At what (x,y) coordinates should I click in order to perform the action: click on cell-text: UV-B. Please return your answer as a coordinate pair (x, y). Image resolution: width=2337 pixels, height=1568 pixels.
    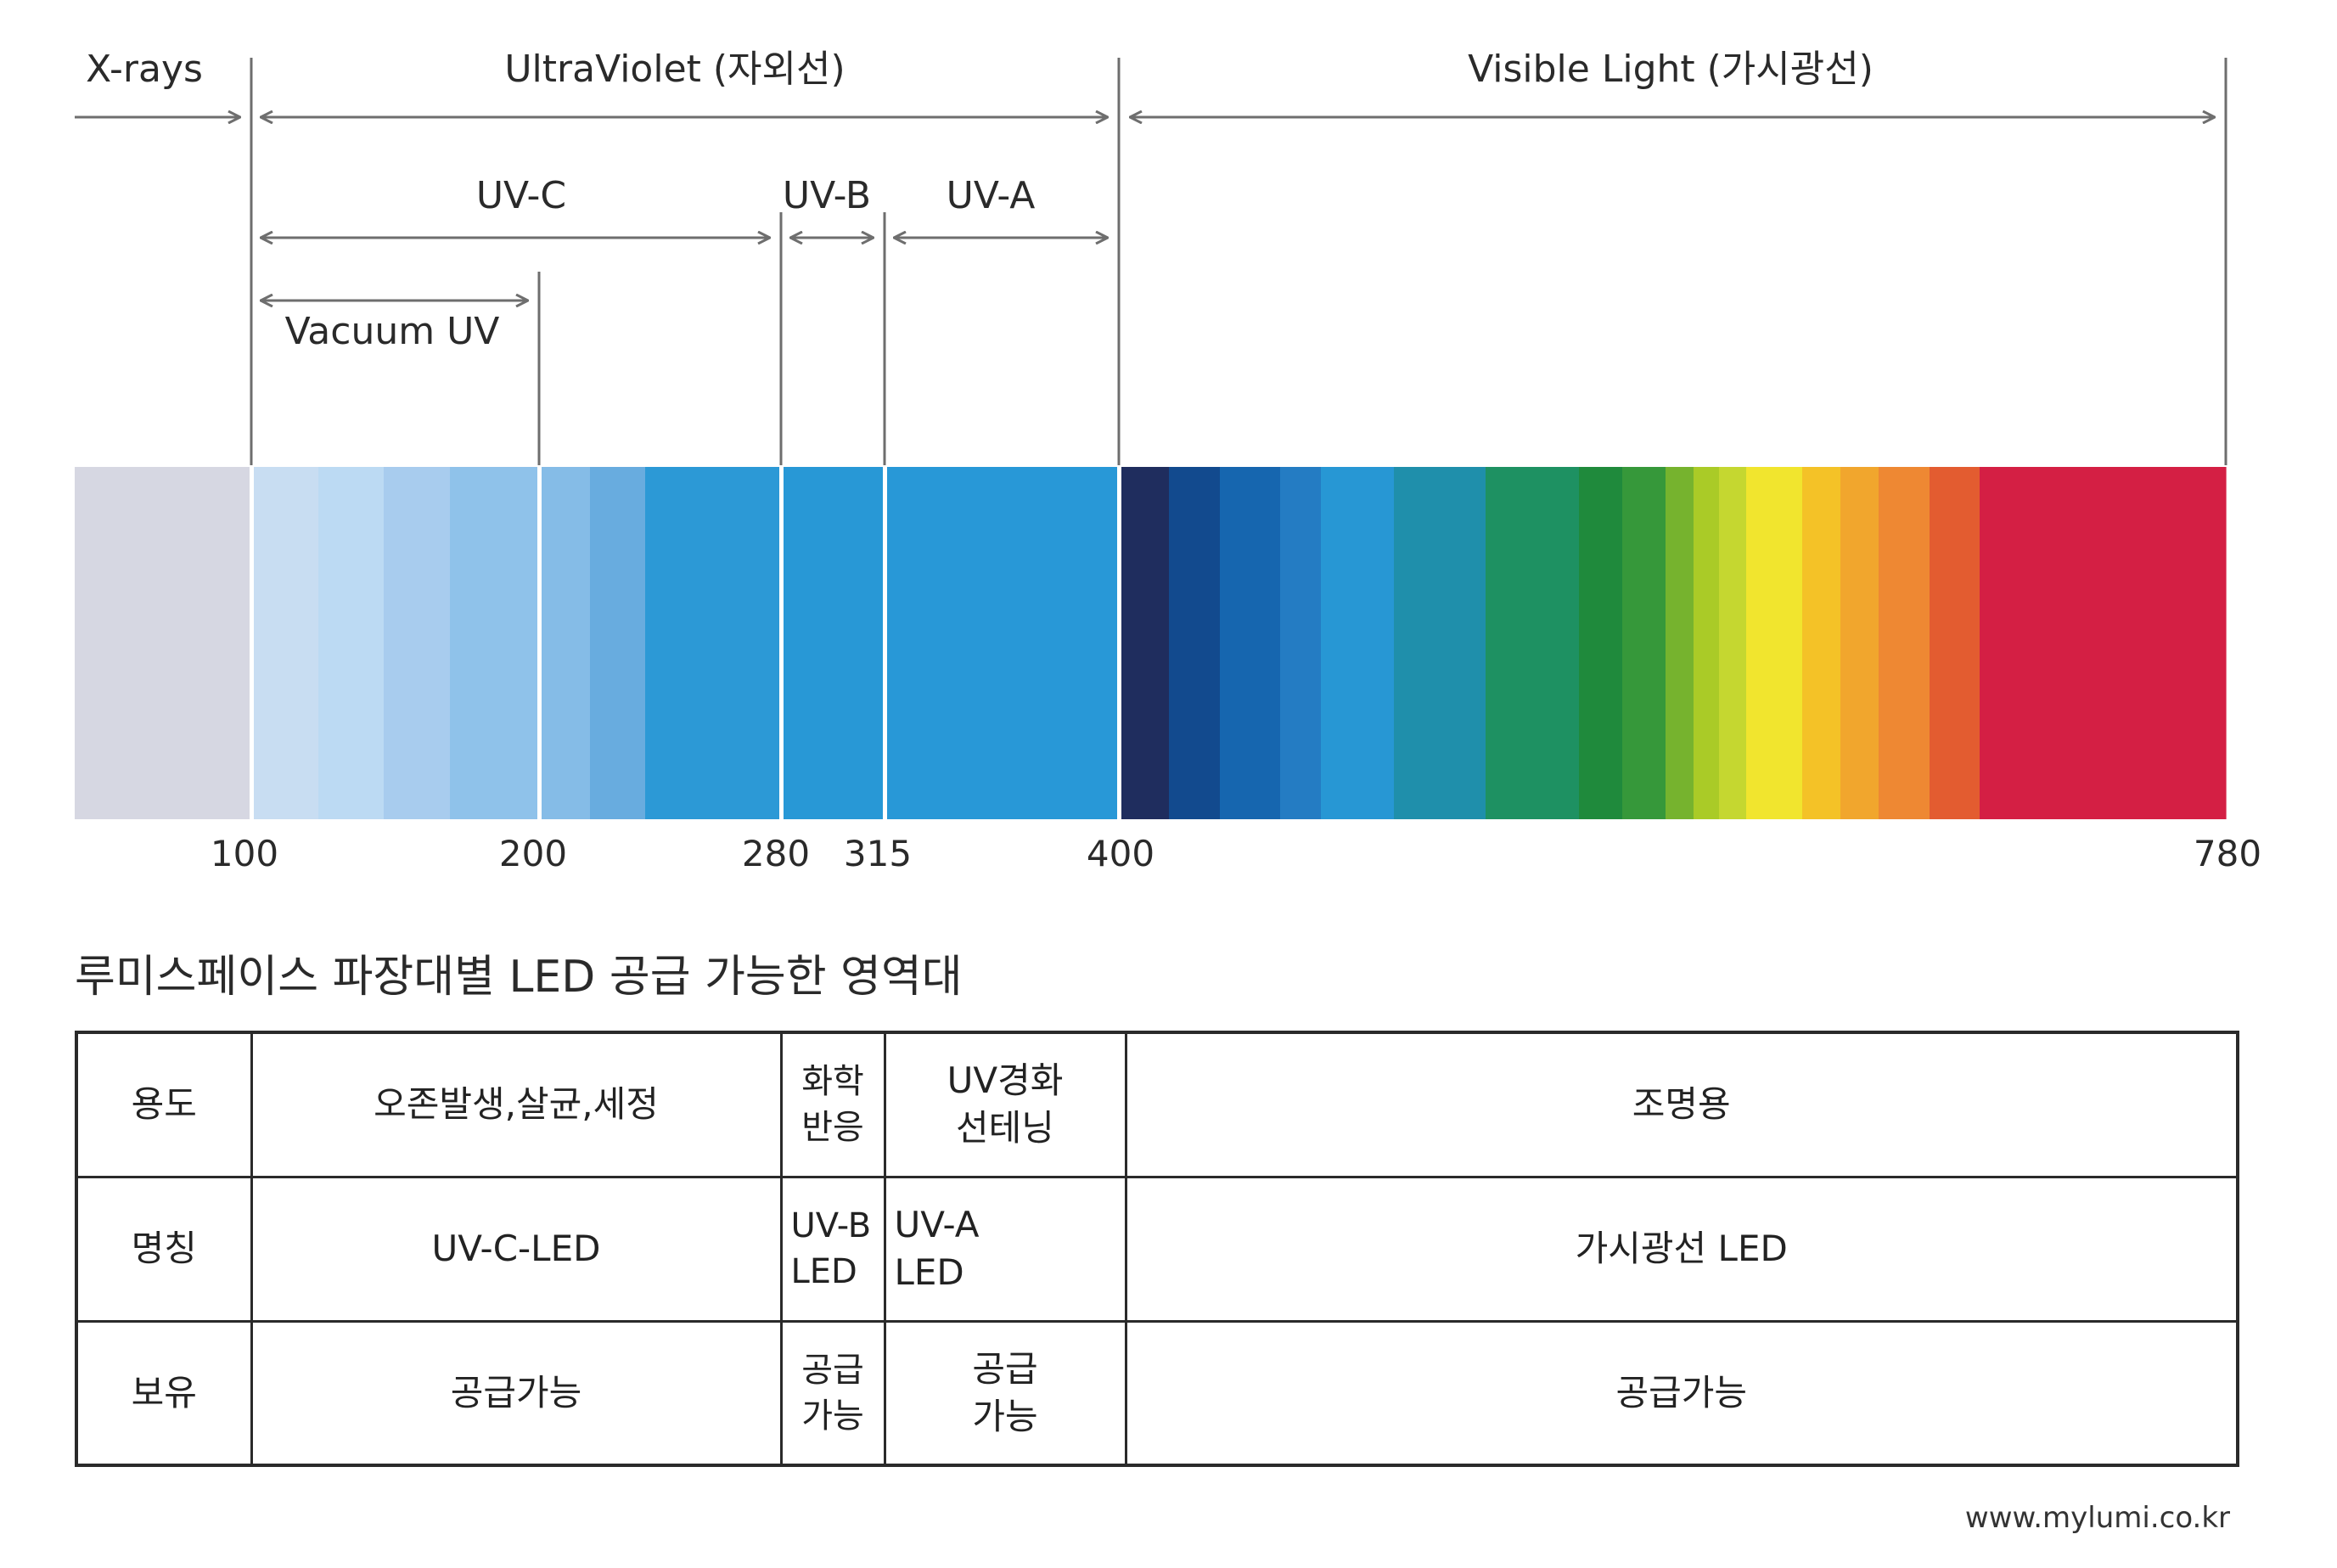
    Looking at the image, I should click on (831, 1225).